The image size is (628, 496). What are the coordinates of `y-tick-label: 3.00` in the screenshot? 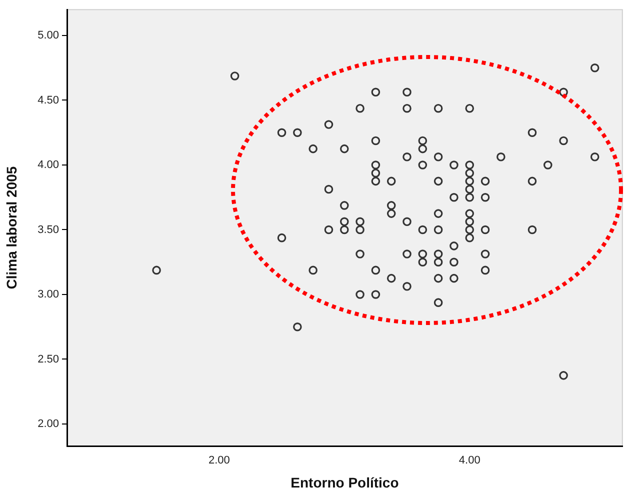 It's located at (48, 294).